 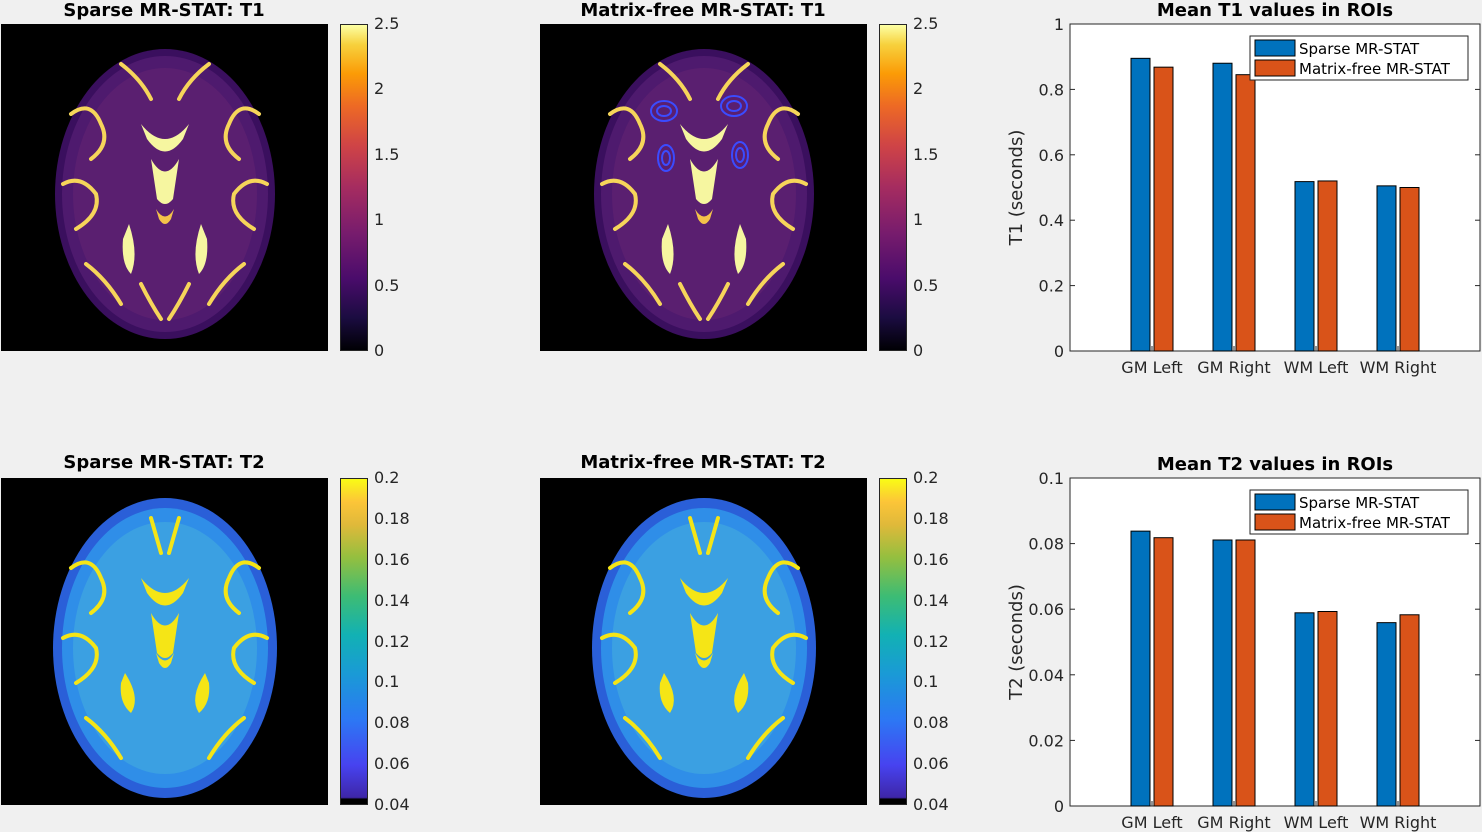 What do you see at coordinates (164, 187) in the screenshot?
I see `t1-sparse-map` at bounding box center [164, 187].